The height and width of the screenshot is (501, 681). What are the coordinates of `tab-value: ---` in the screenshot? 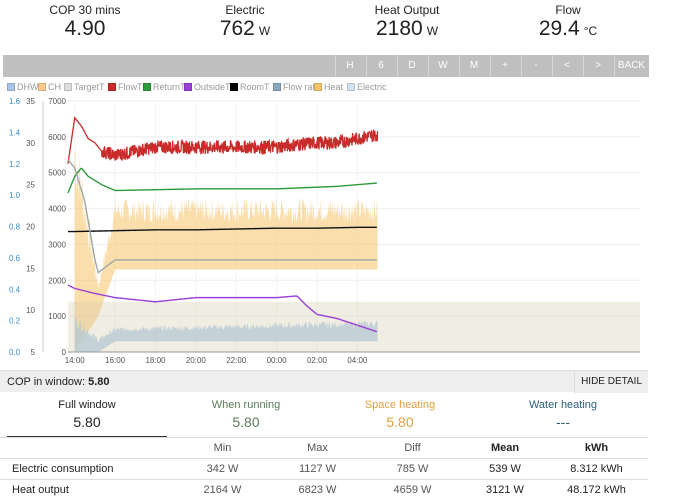 It's located at (563, 422).